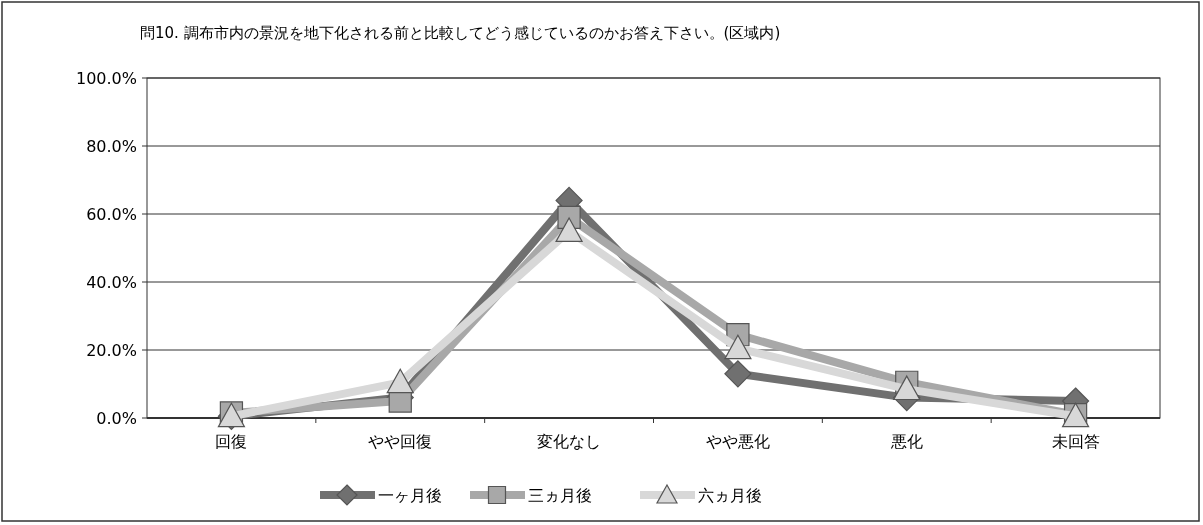 The height and width of the screenshot is (525, 1203). Describe the element at coordinates (111, 282) in the screenshot. I see `y-tick-label: 40.0%` at that location.